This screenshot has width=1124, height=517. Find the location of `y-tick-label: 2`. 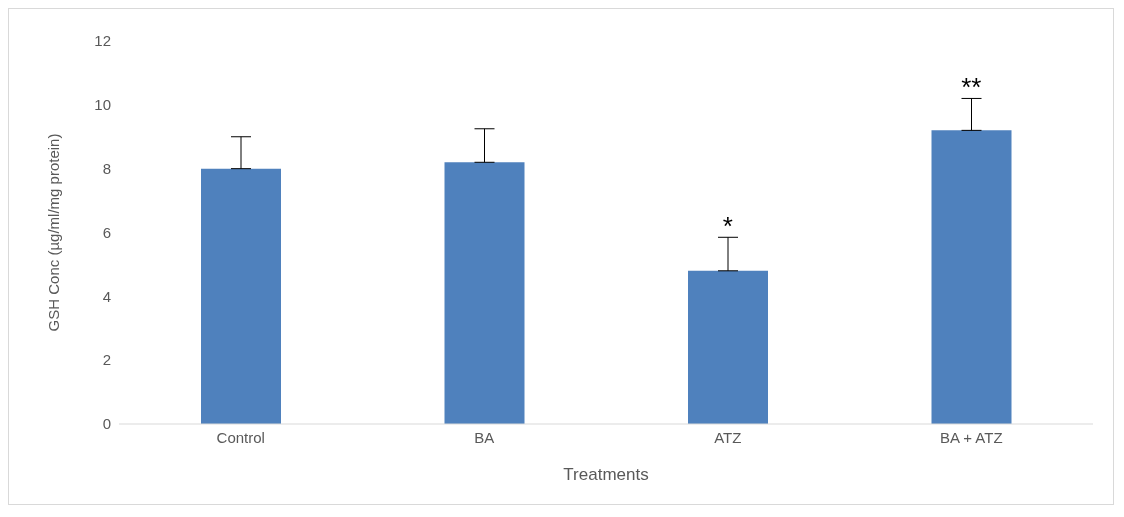

y-tick-label: 2 is located at coordinates (106, 360).